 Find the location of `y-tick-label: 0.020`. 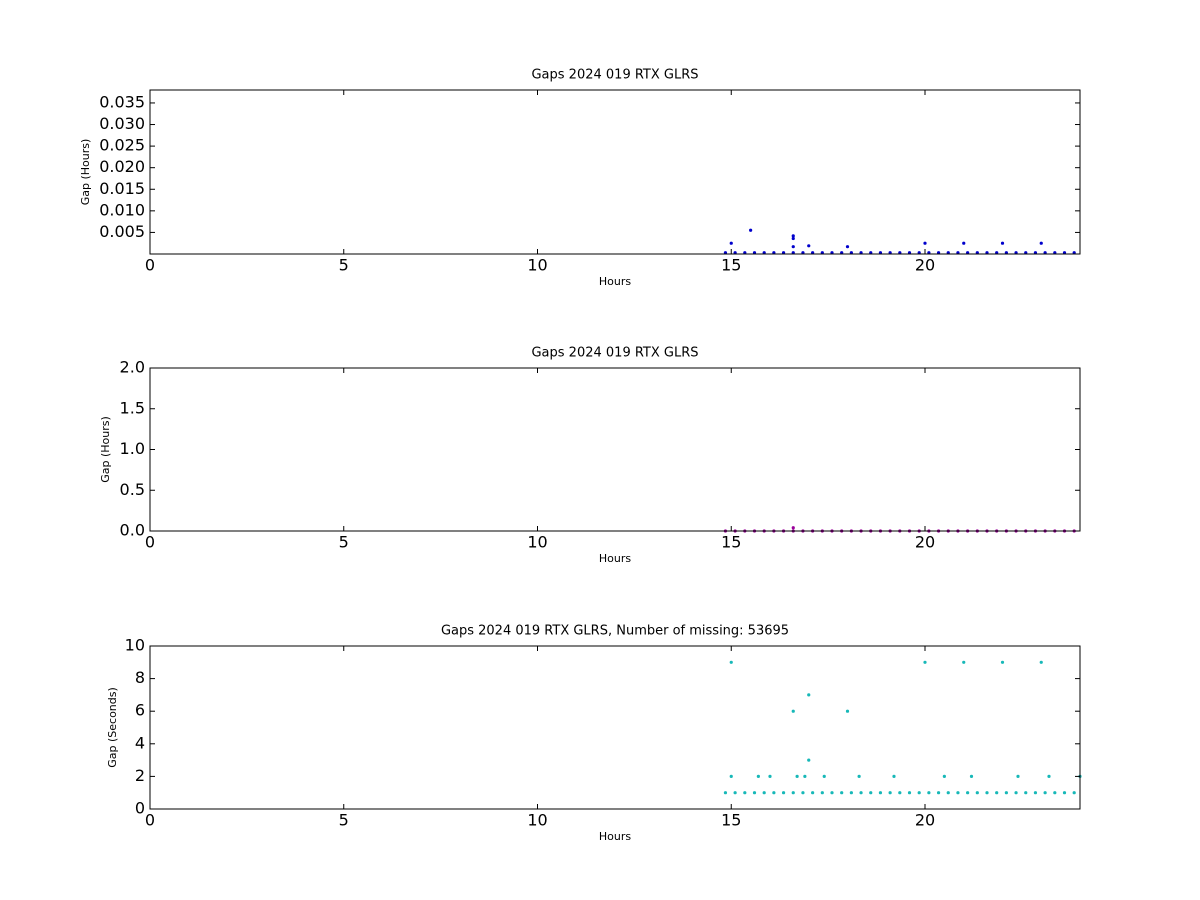

y-tick-label: 0.020 is located at coordinates (122, 166).